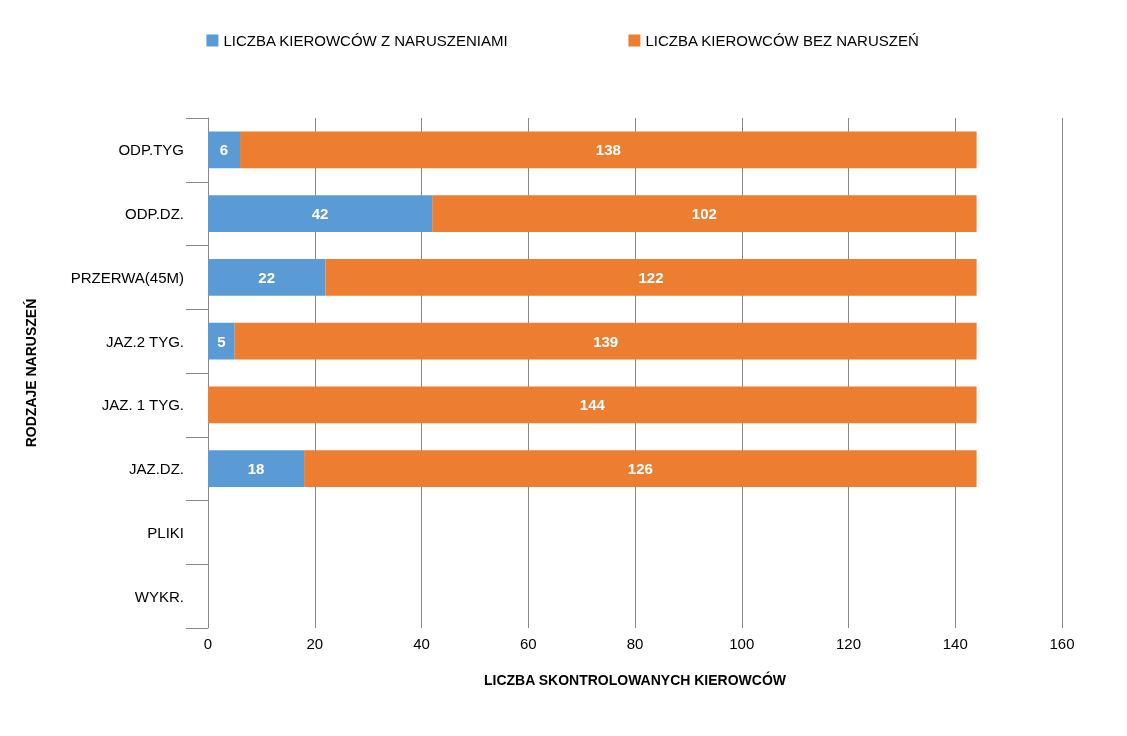 This screenshot has width=1127, height=736. I want to click on data-label: 139, so click(606, 341).